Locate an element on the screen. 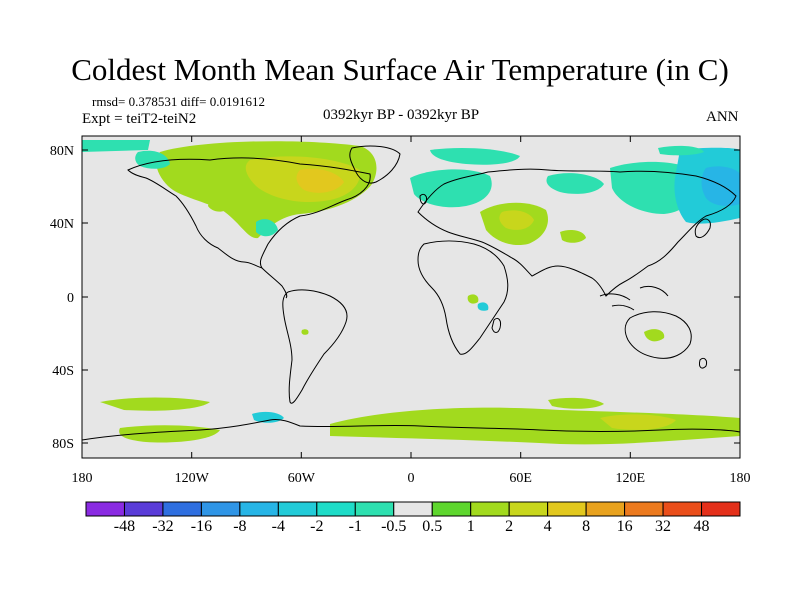  coastline-antarctica is located at coordinates (411, 430).